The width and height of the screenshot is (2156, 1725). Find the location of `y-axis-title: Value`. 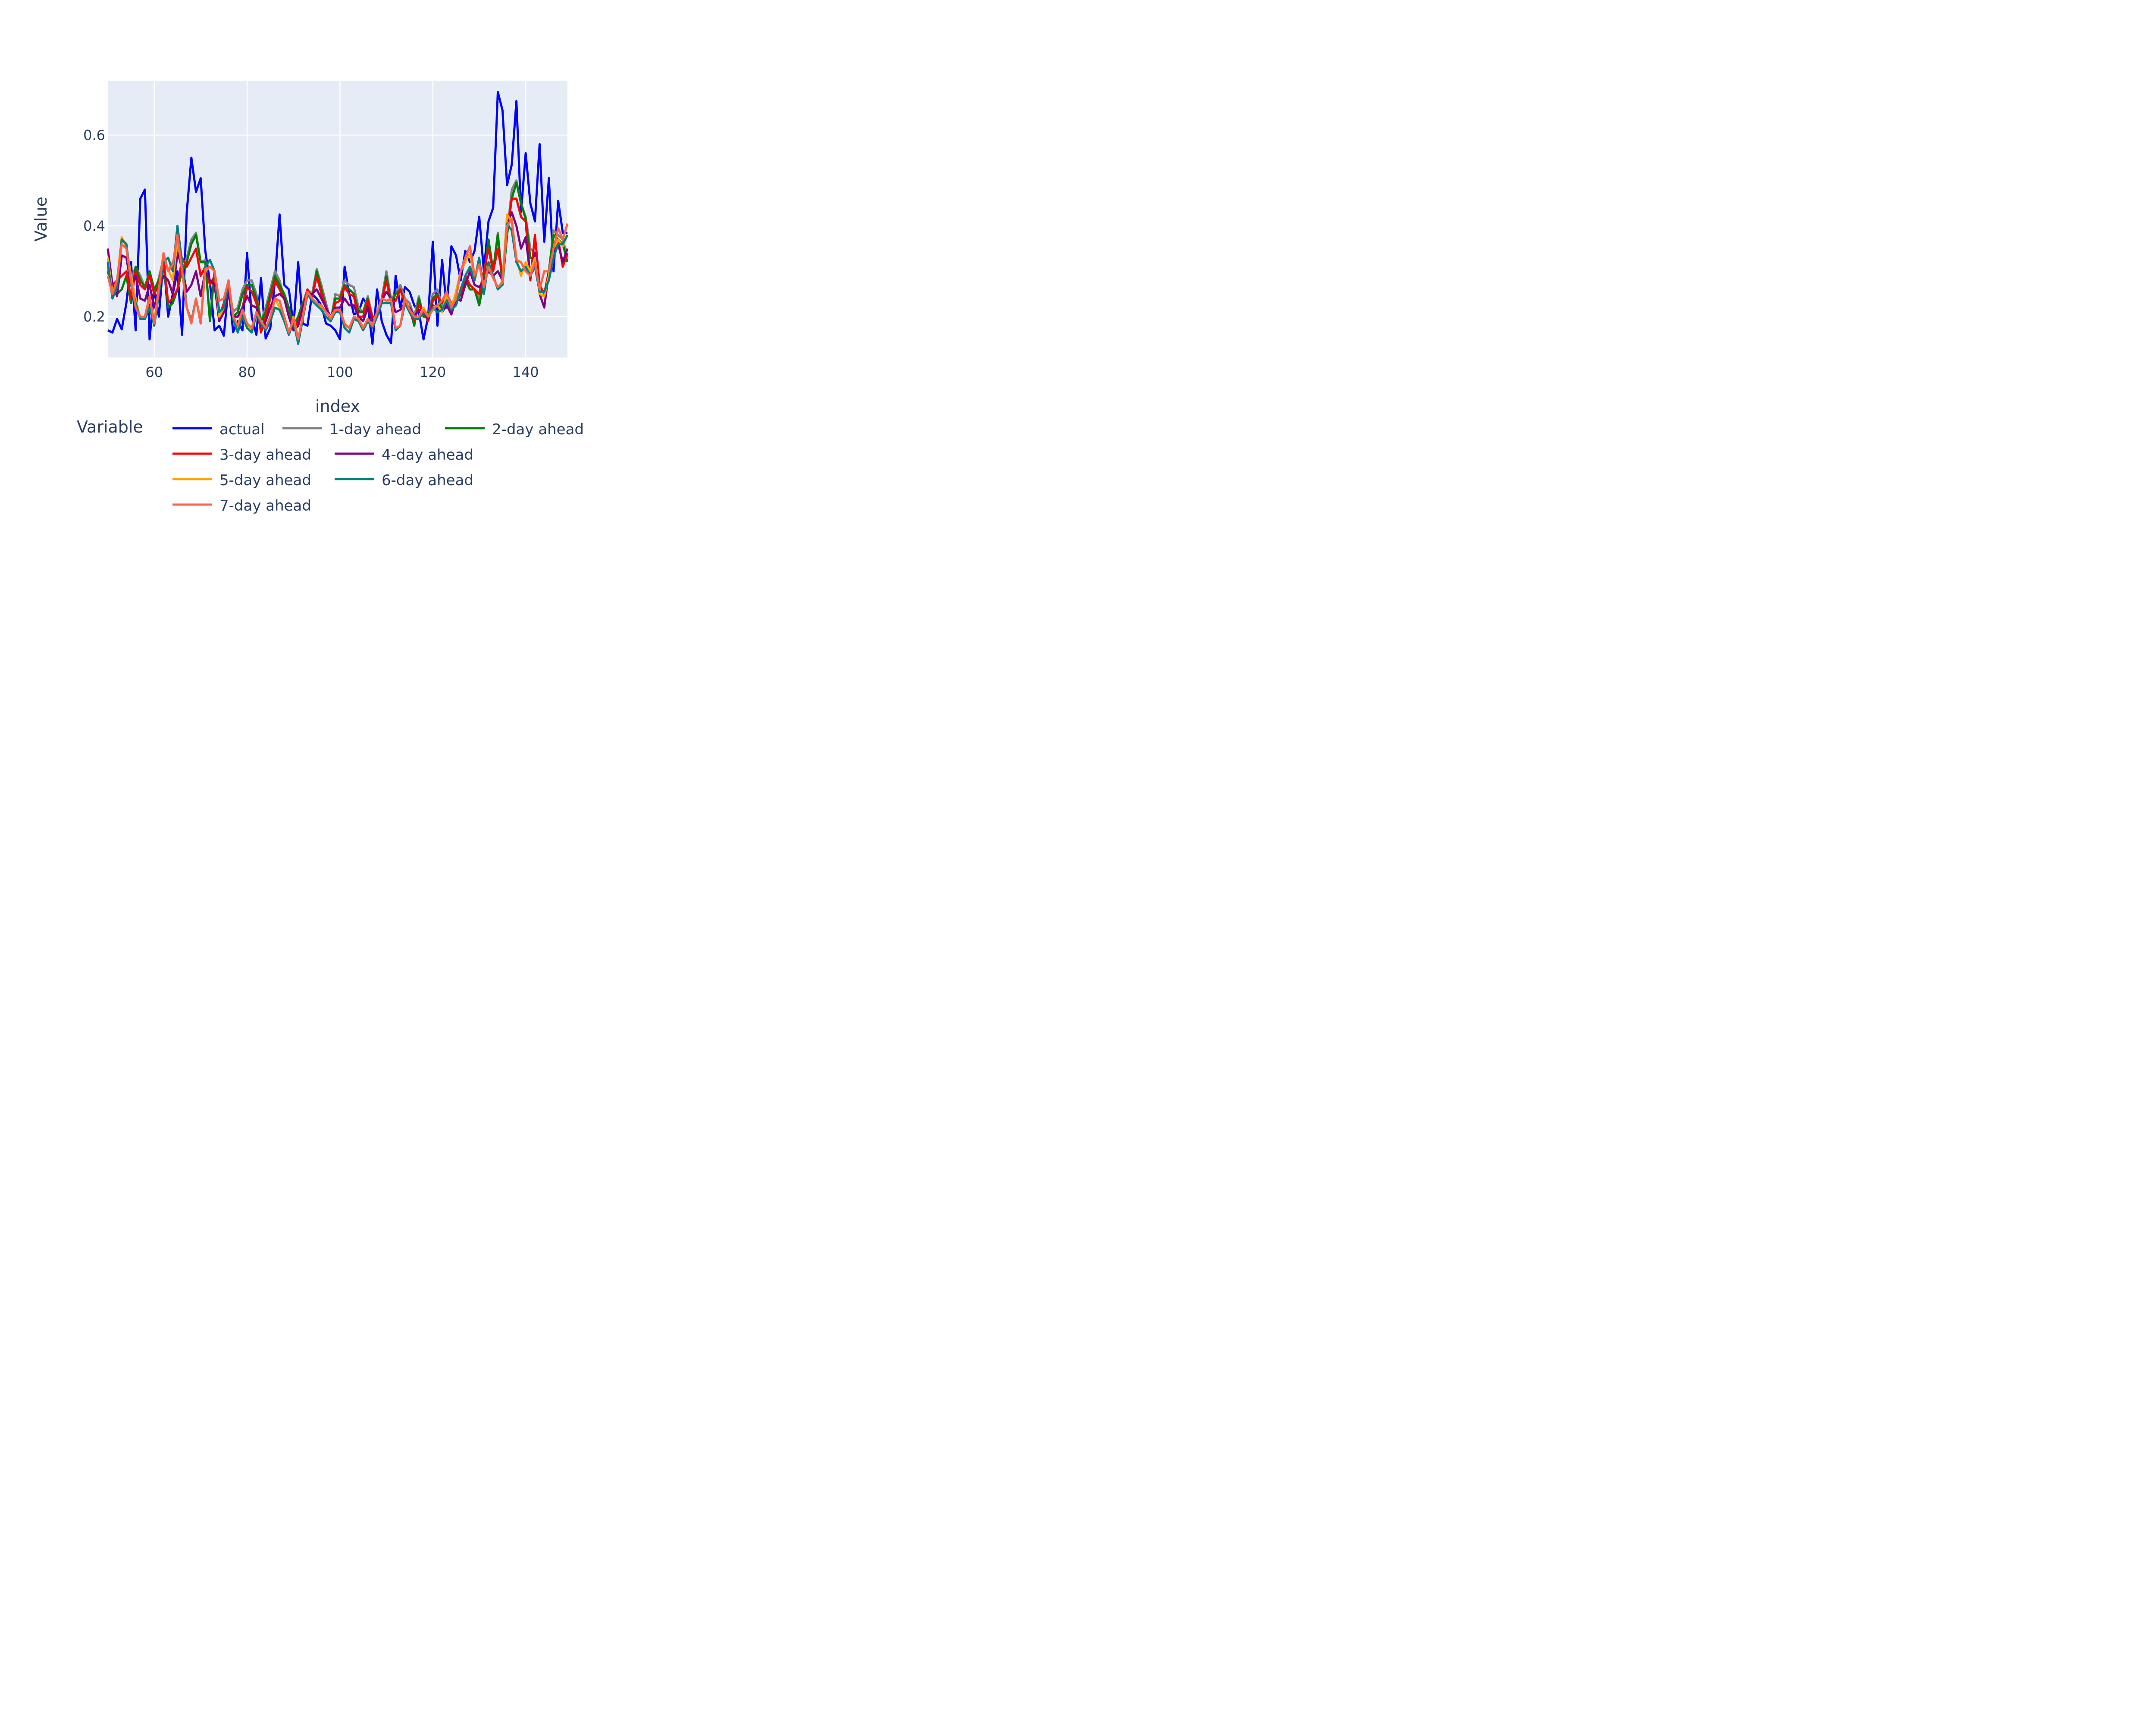

y-axis-title: Value is located at coordinates (40, 219).